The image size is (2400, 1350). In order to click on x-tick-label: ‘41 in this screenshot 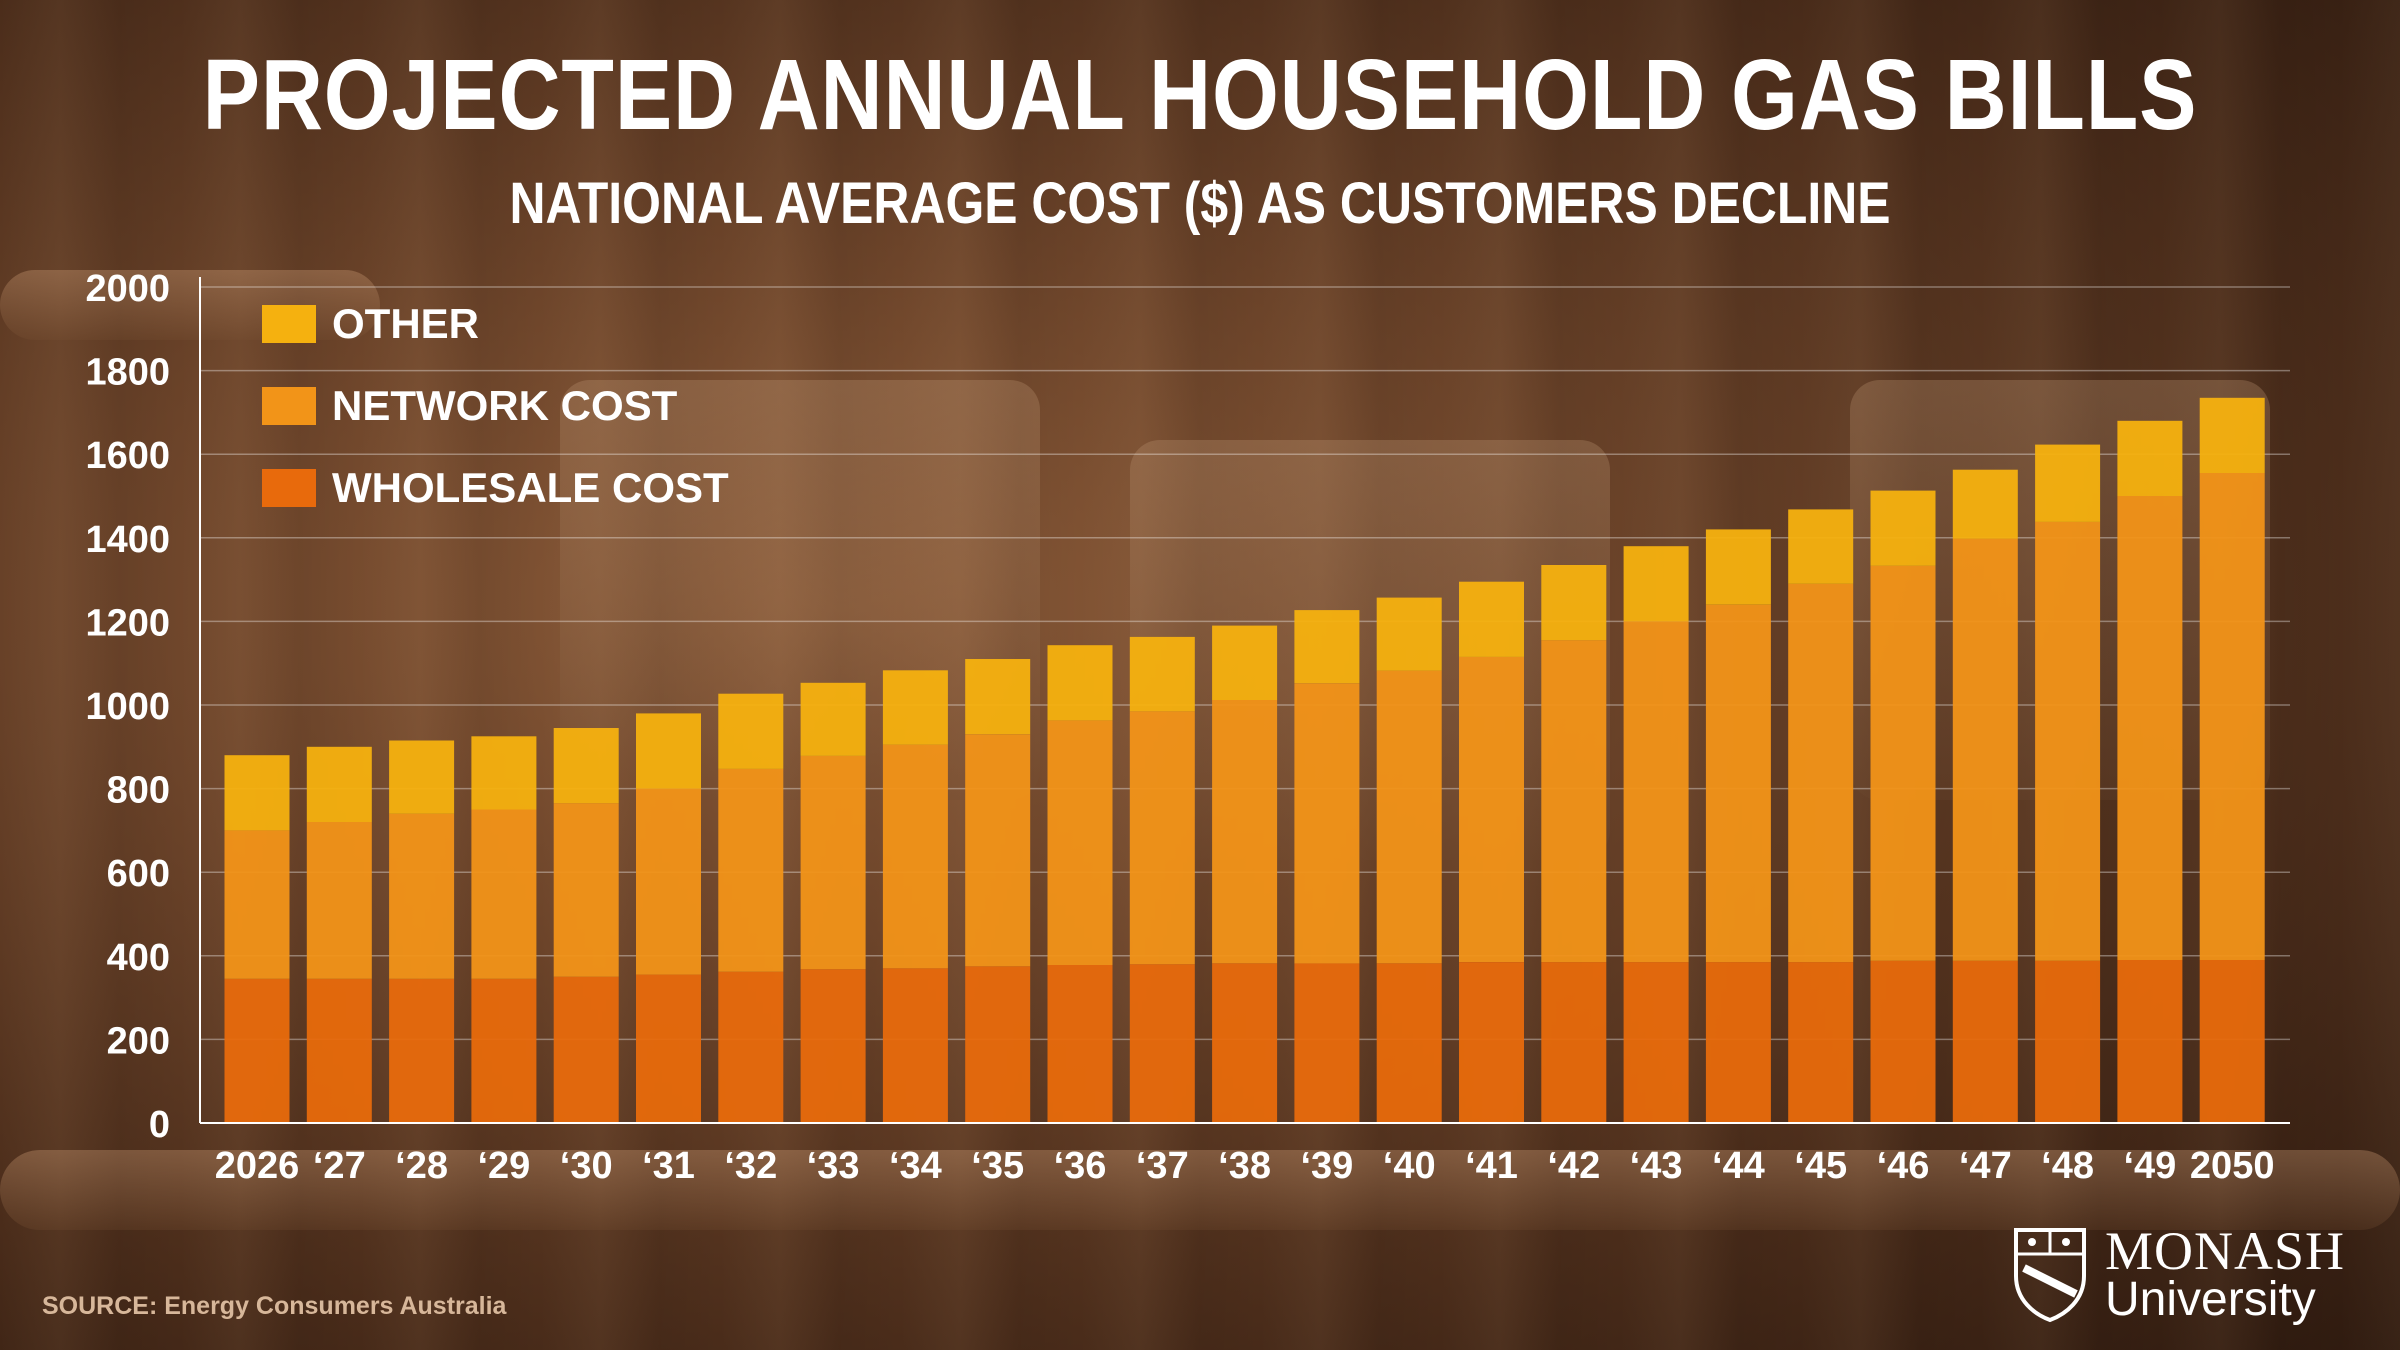, I will do `click(1491, 1166)`.